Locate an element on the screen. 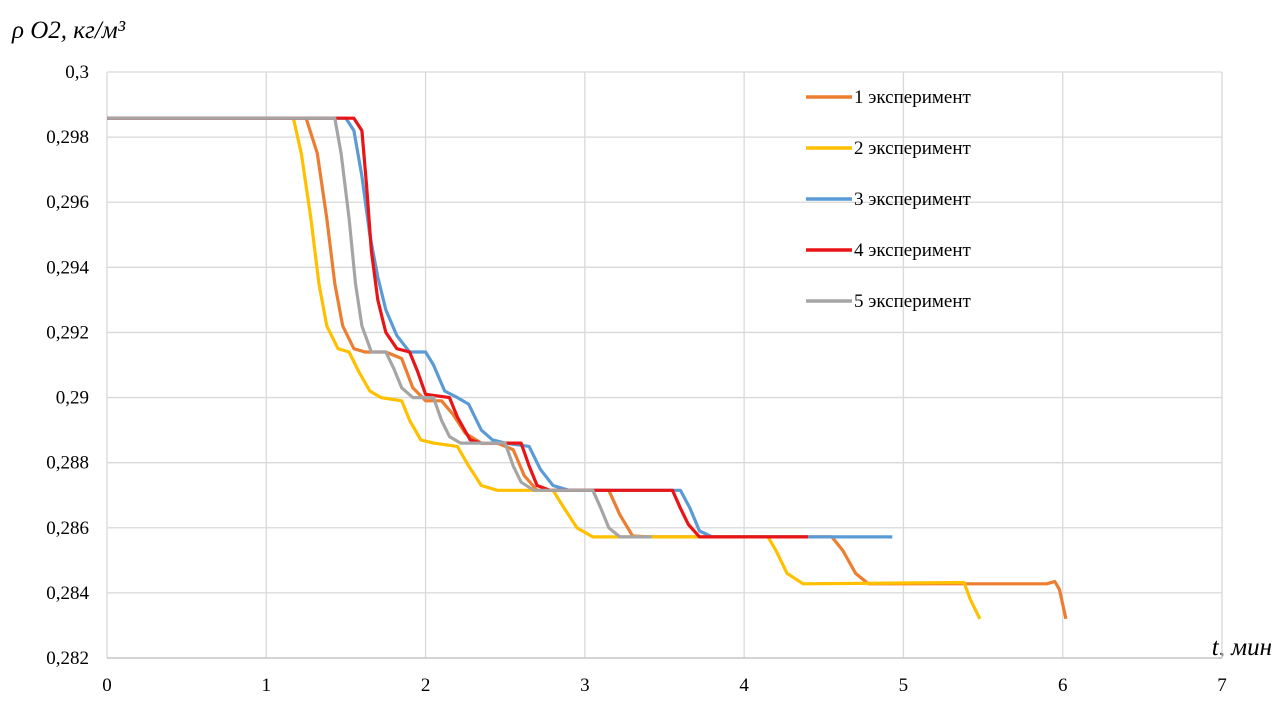 The image size is (1274, 705). legend-label: 5 эксперимент is located at coordinates (912, 301).